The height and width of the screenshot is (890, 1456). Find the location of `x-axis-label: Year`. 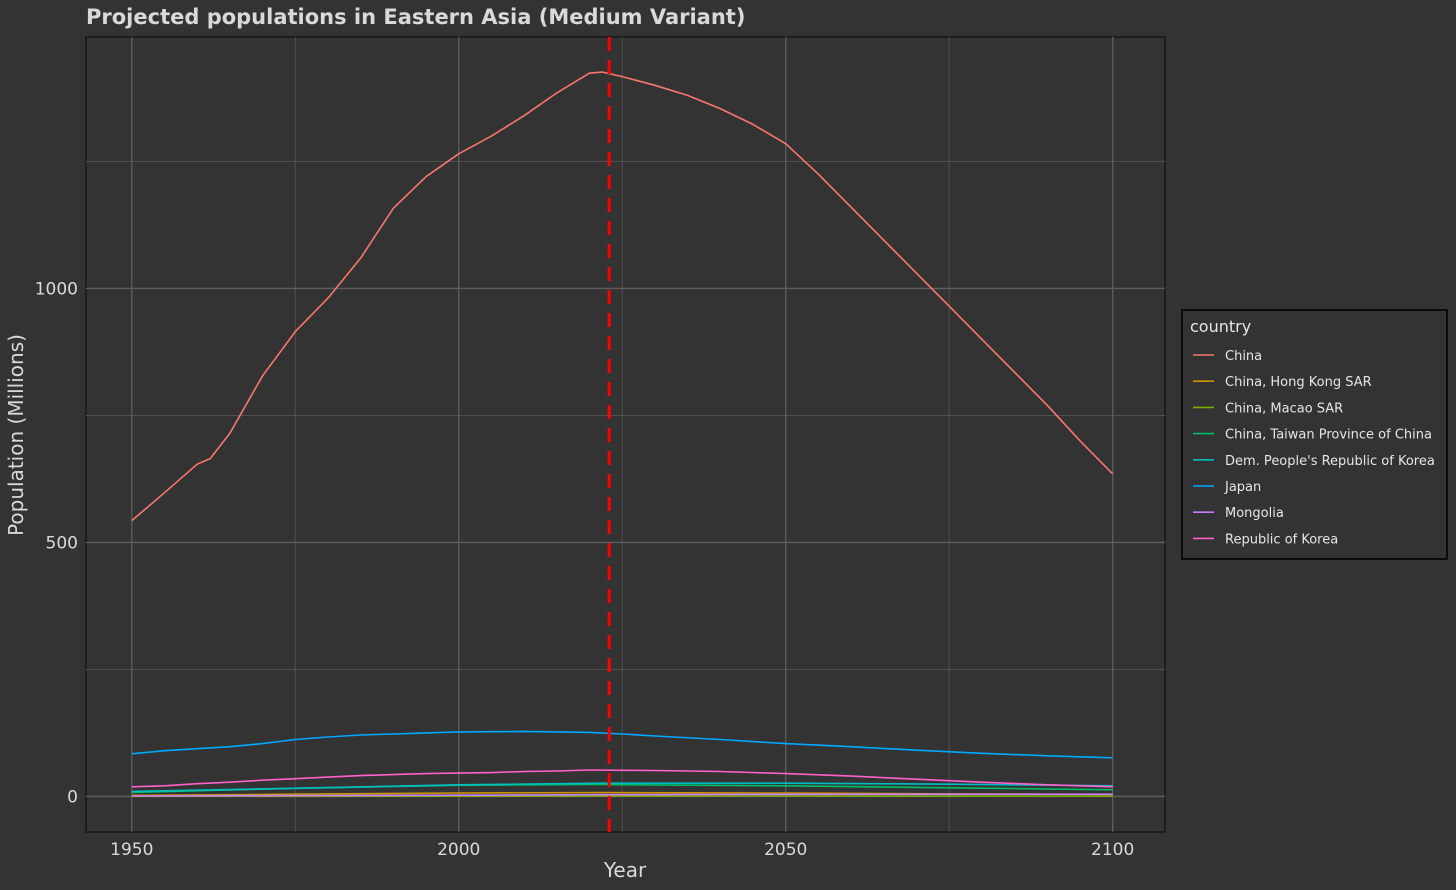

x-axis-label: Year is located at coordinates (625, 870).